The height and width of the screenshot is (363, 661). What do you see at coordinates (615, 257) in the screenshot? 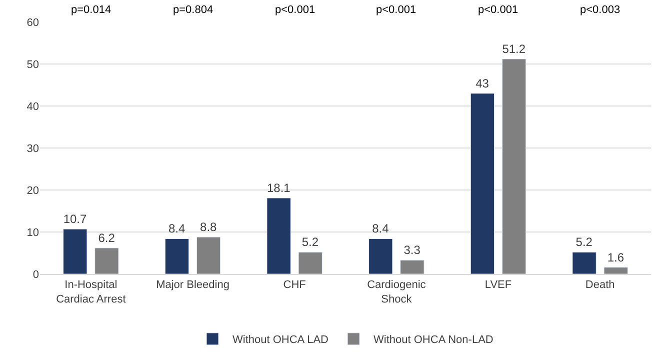
I see `data-label: 1.6` at bounding box center [615, 257].